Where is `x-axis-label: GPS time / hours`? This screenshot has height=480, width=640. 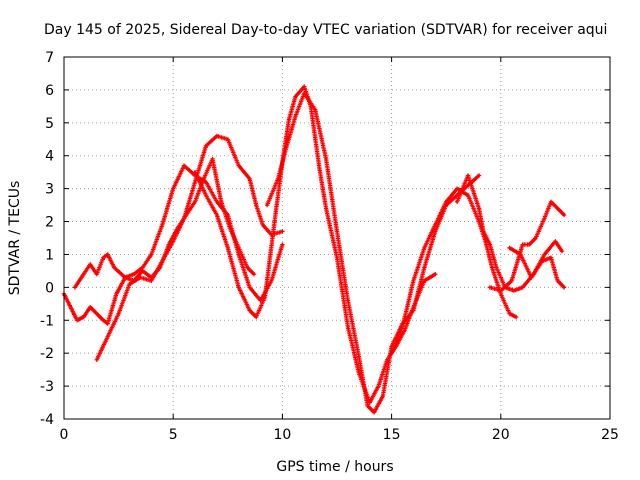
x-axis-label: GPS time / hours is located at coordinates (334, 467).